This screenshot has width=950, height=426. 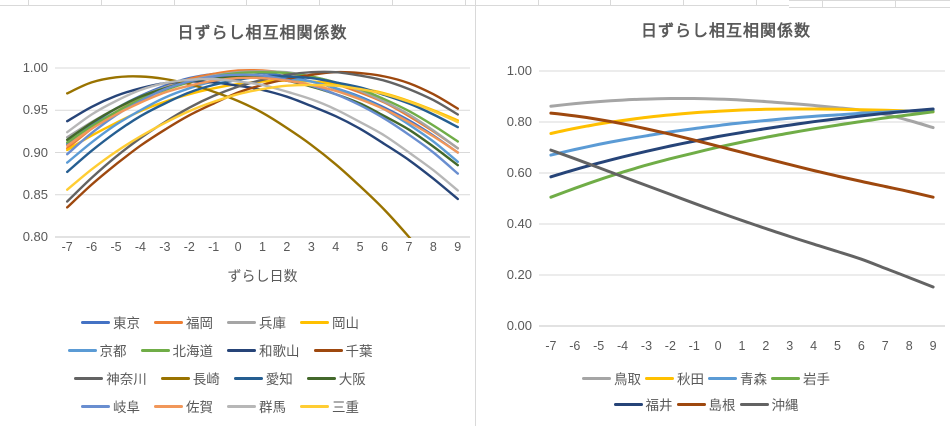 What do you see at coordinates (126, 323) in the screenshot?
I see `legend-label: 東京` at bounding box center [126, 323].